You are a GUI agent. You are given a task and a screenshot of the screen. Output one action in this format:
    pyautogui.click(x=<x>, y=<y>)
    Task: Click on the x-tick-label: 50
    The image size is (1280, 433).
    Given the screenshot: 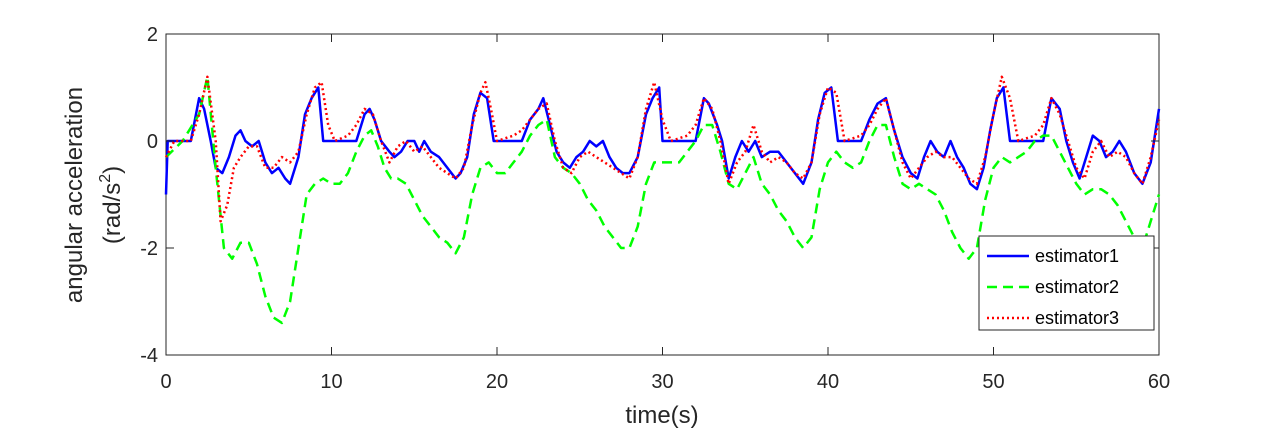 What is the action you would take?
    pyautogui.click(x=993, y=382)
    